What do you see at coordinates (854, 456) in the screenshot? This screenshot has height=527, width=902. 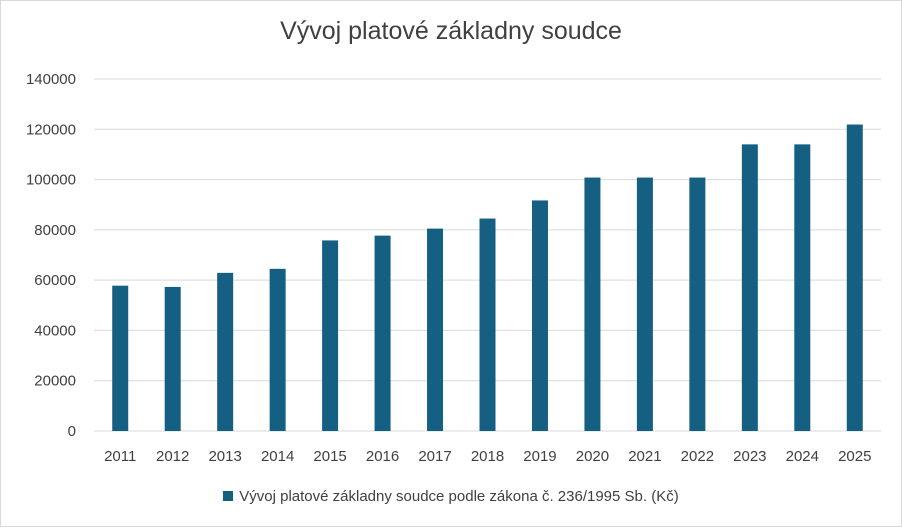 I see `x-tick-label: 2025` at bounding box center [854, 456].